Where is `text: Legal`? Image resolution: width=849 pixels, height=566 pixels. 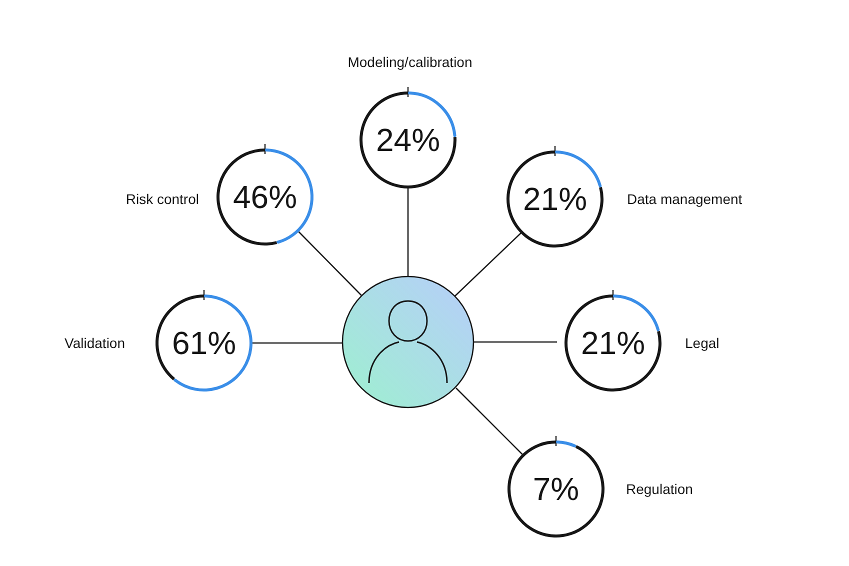 text: Legal is located at coordinates (702, 343).